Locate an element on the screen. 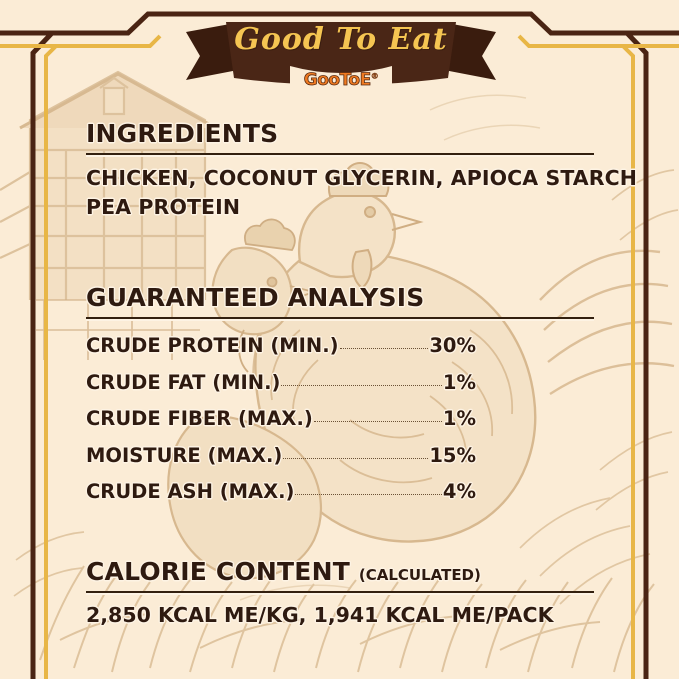 The width and height of the screenshot is (679, 679). calorie-content-rule is located at coordinates (340, 591).